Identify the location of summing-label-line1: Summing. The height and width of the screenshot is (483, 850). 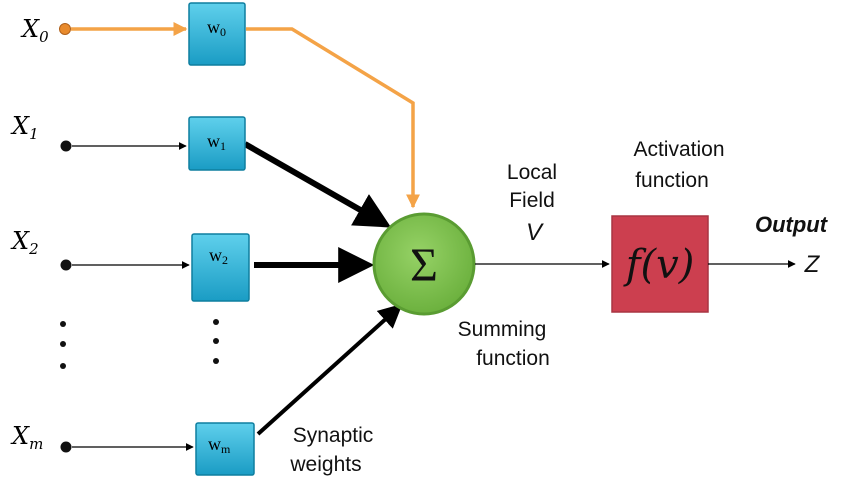
(502, 329).